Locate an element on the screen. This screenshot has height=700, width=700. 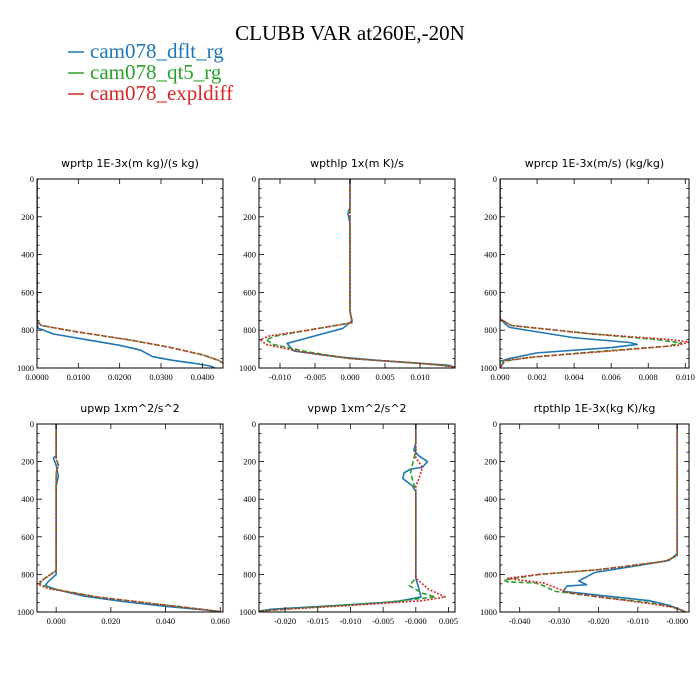
x-tick-label: 0.002 is located at coordinates (536, 377).